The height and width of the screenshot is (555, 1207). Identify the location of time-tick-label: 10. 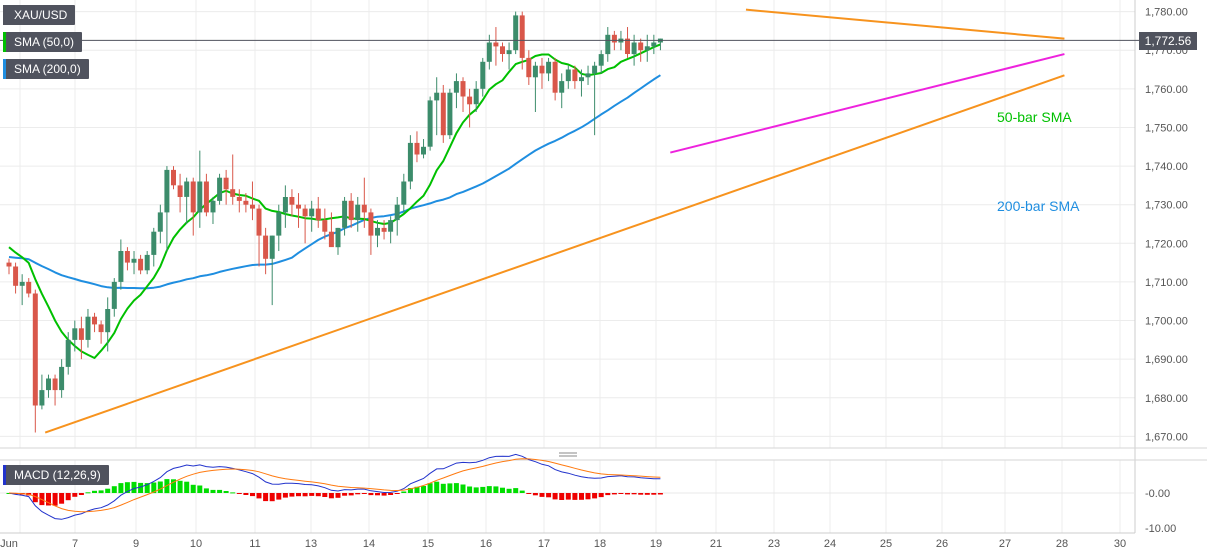
(196, 544).